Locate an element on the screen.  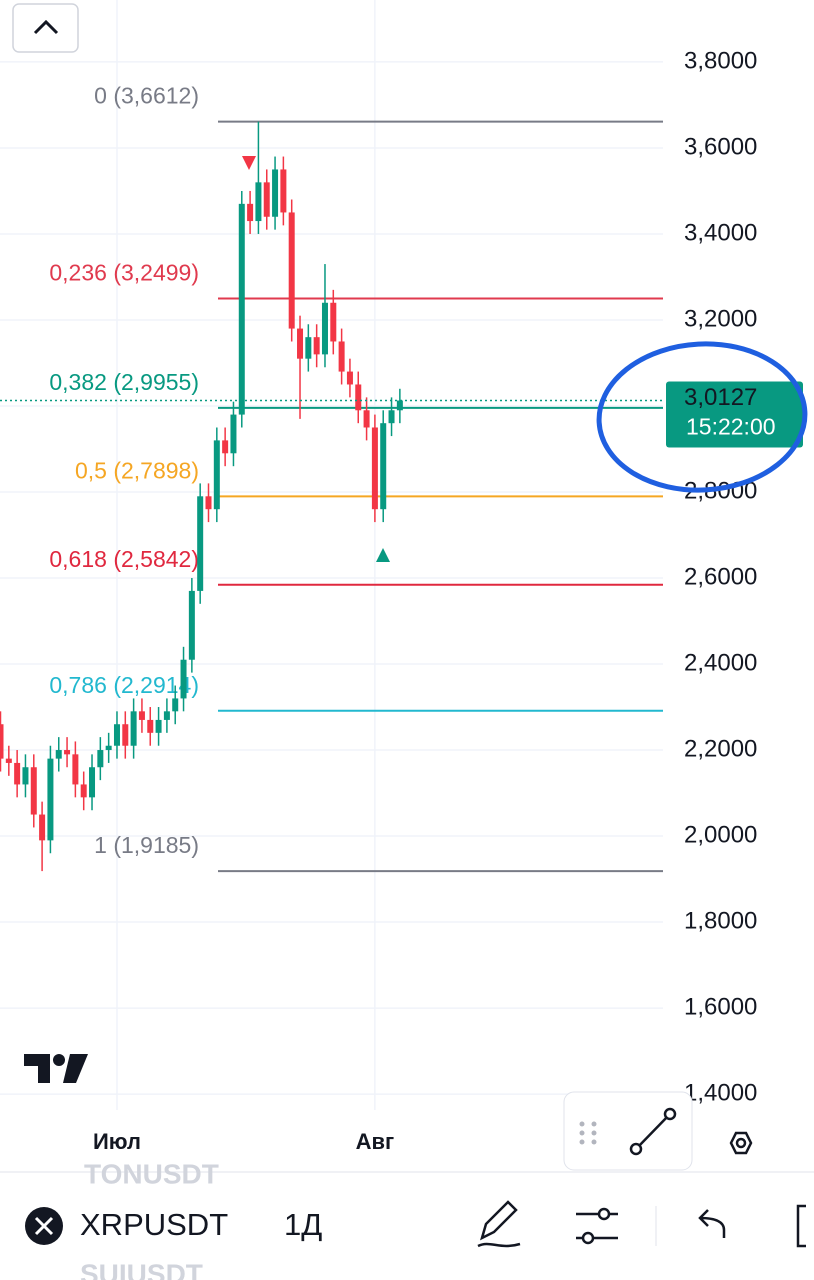
countdown: 15:22:00 is located at coordinates (731, 427).